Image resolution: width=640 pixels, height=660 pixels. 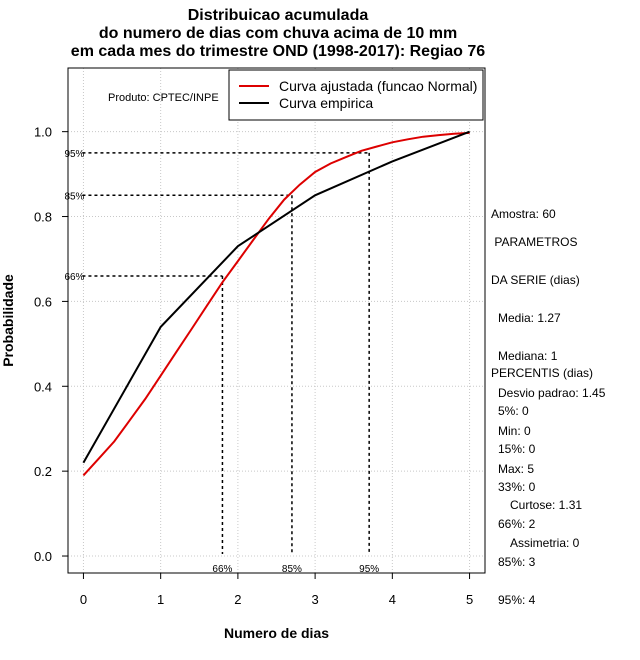 I want to click on stat-max: Max: 5, so click(x=516, y=468).